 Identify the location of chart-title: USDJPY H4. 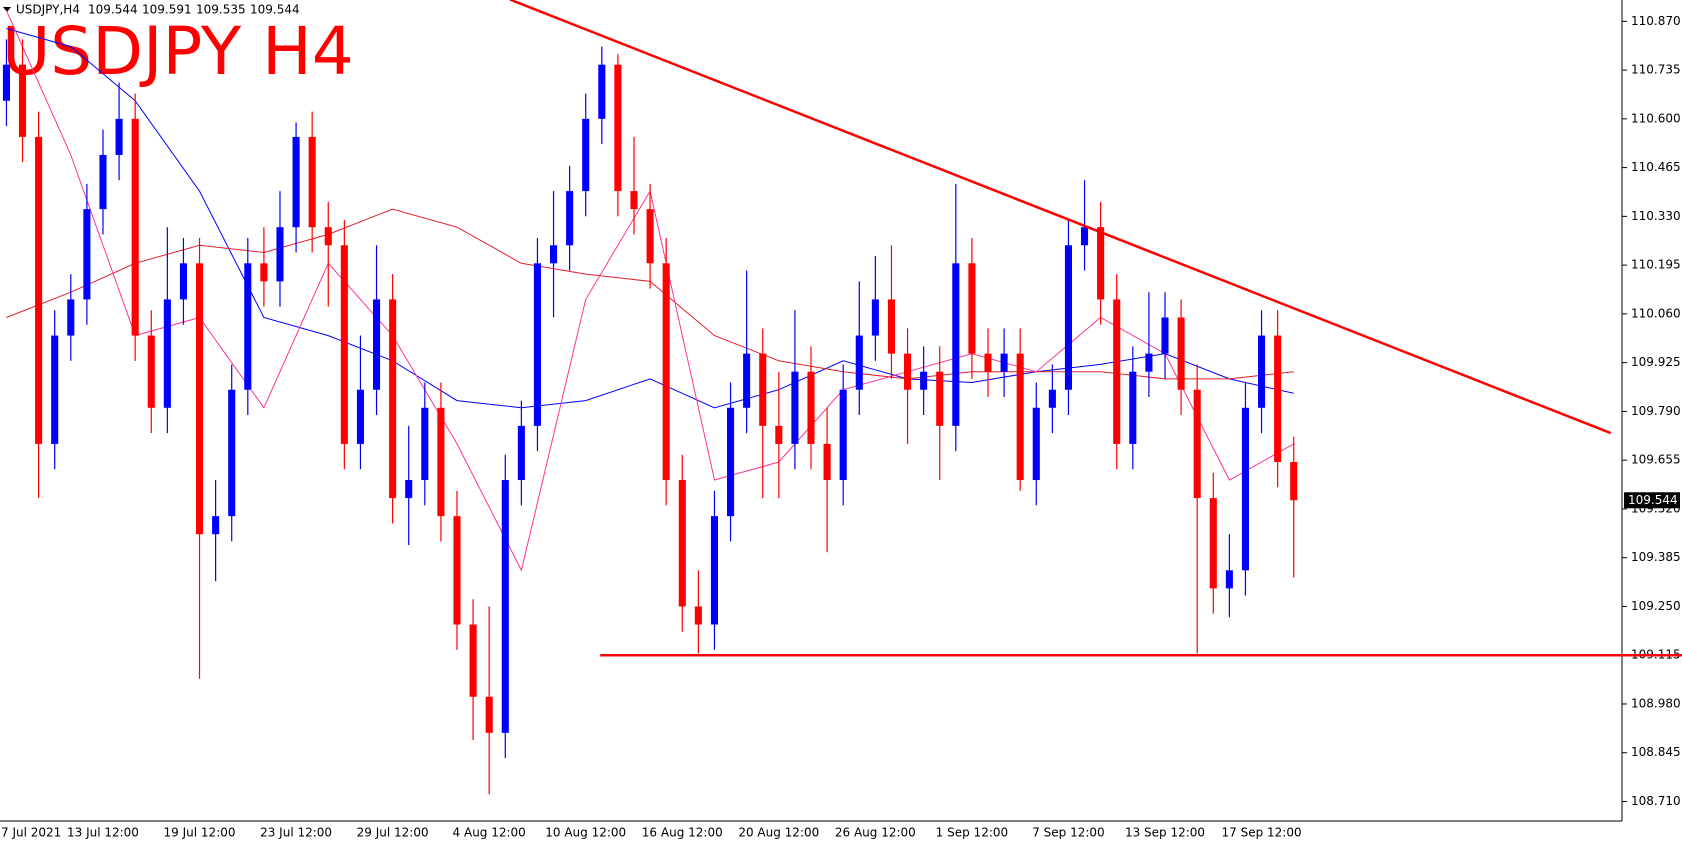
(178, 51).